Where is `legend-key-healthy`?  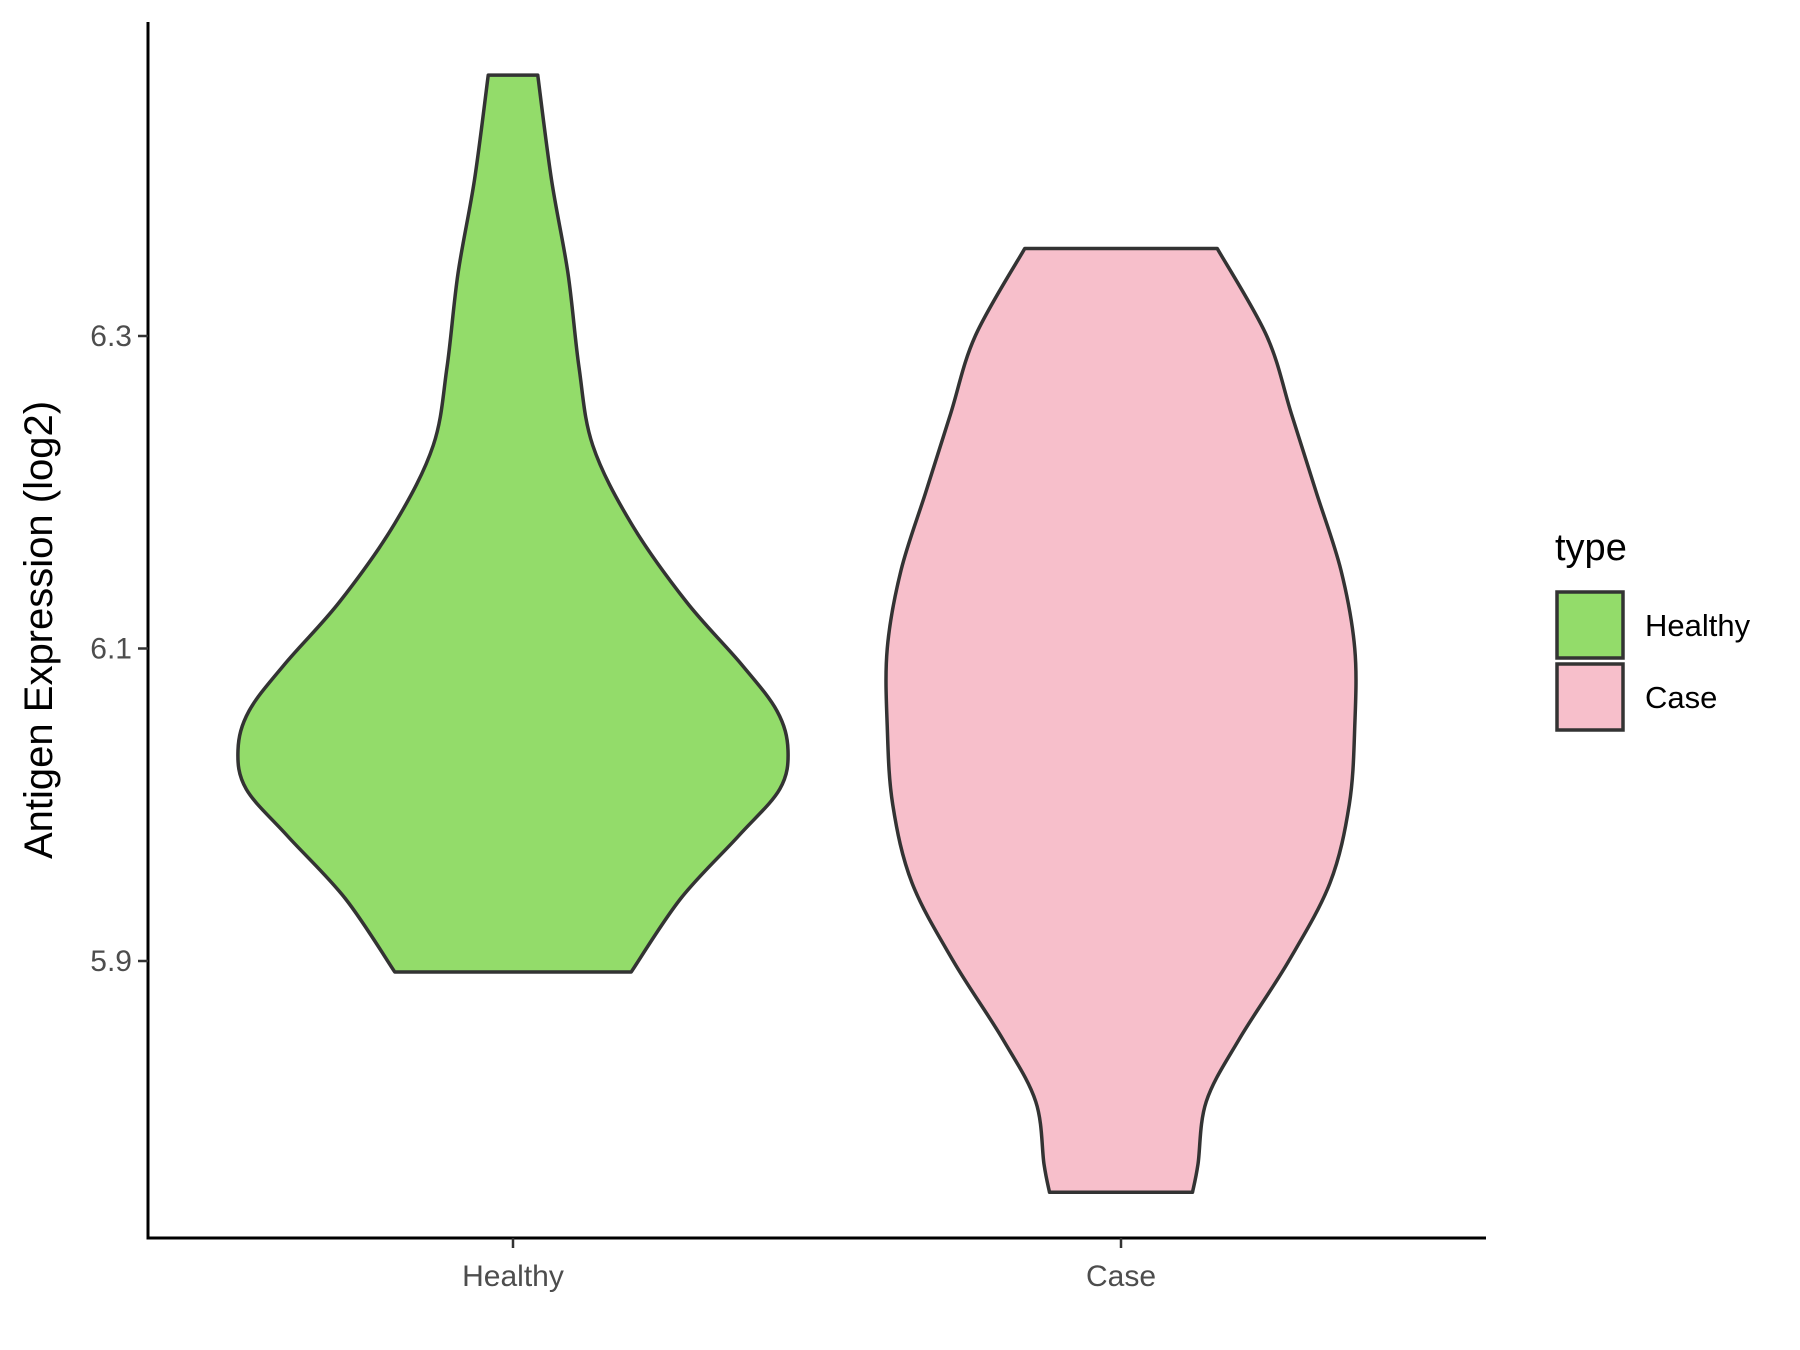 legend-key-healthy is located at coordinates (1590, 625).